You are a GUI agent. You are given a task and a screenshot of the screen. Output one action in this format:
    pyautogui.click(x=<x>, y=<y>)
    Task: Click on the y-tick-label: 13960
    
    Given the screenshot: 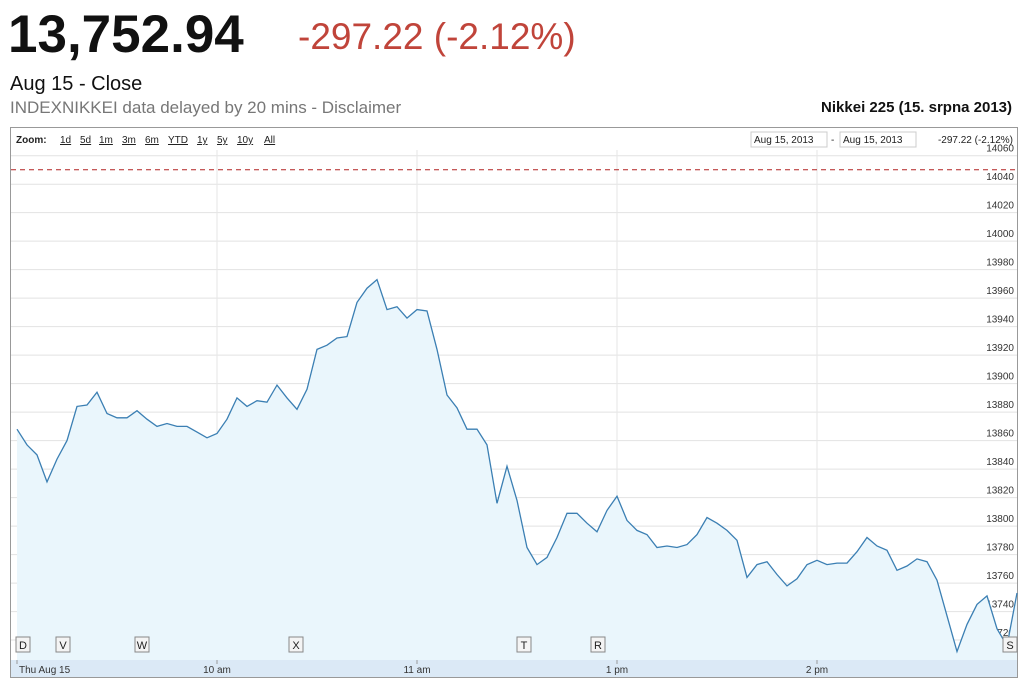 What is the action you would take?
    pyautogui.click(x=1000, y=291)
    